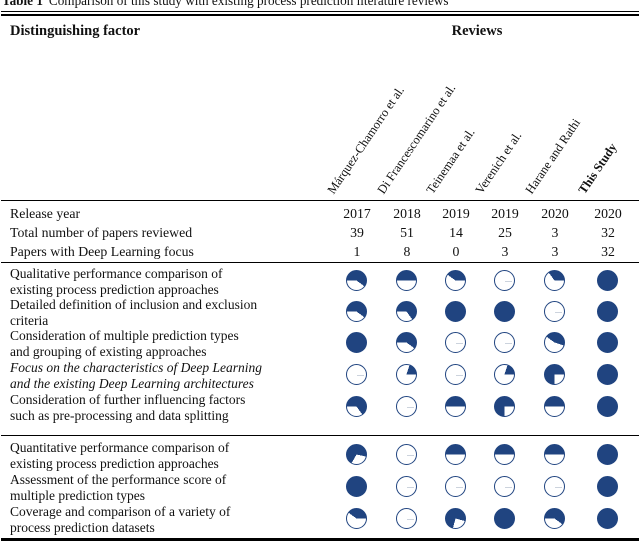  What do you see at coordinates (102, 251) in the screenshot?
I see `row-label: Papers with Deep Learning focus` at bounding box center [102, 251].